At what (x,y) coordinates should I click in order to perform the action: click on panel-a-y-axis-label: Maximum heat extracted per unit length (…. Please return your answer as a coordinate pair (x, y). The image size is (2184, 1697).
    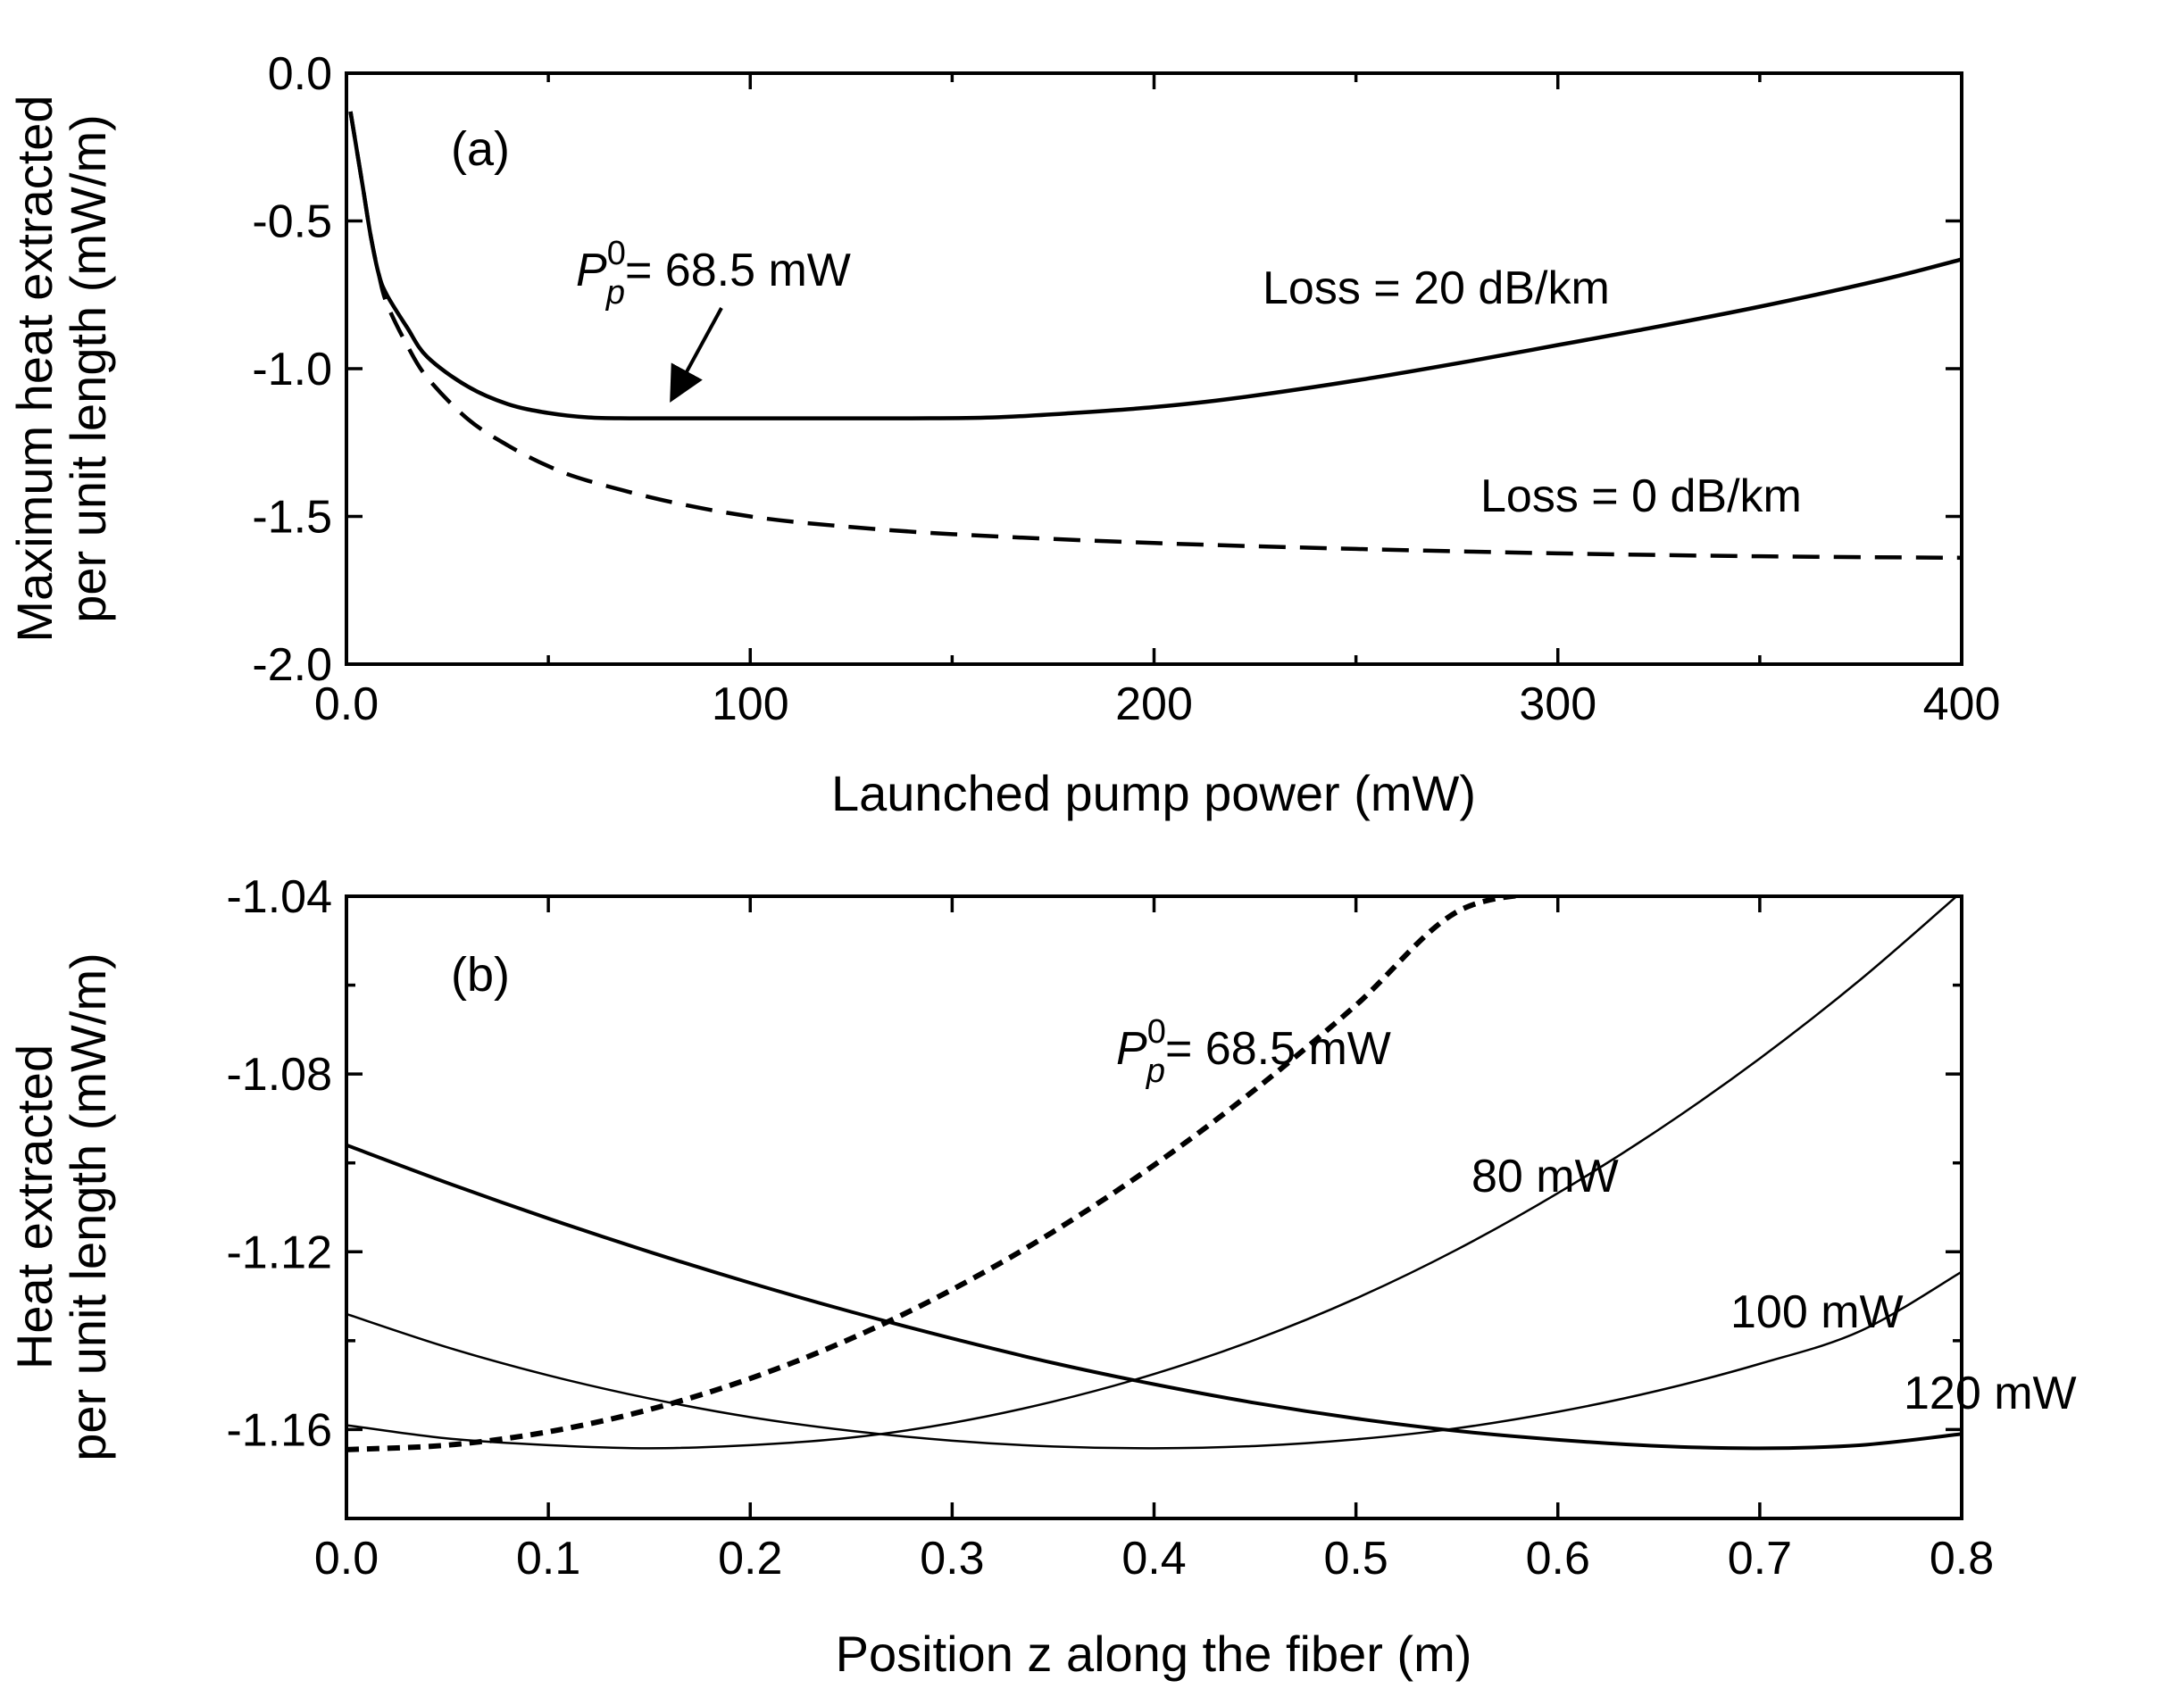
    Looking at the image, I should click on (61, 369).